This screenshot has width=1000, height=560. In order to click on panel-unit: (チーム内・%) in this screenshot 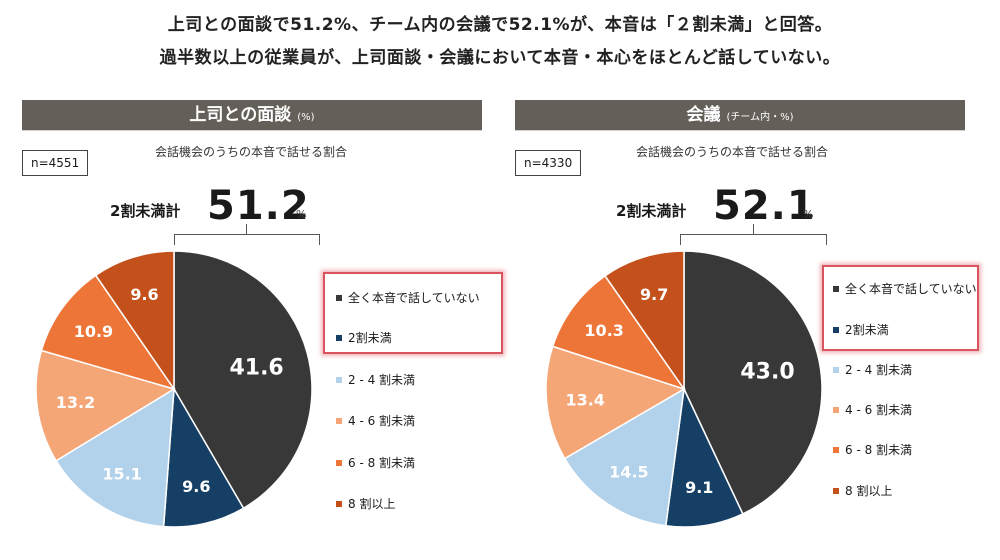, I will do `click(760, 117)`.